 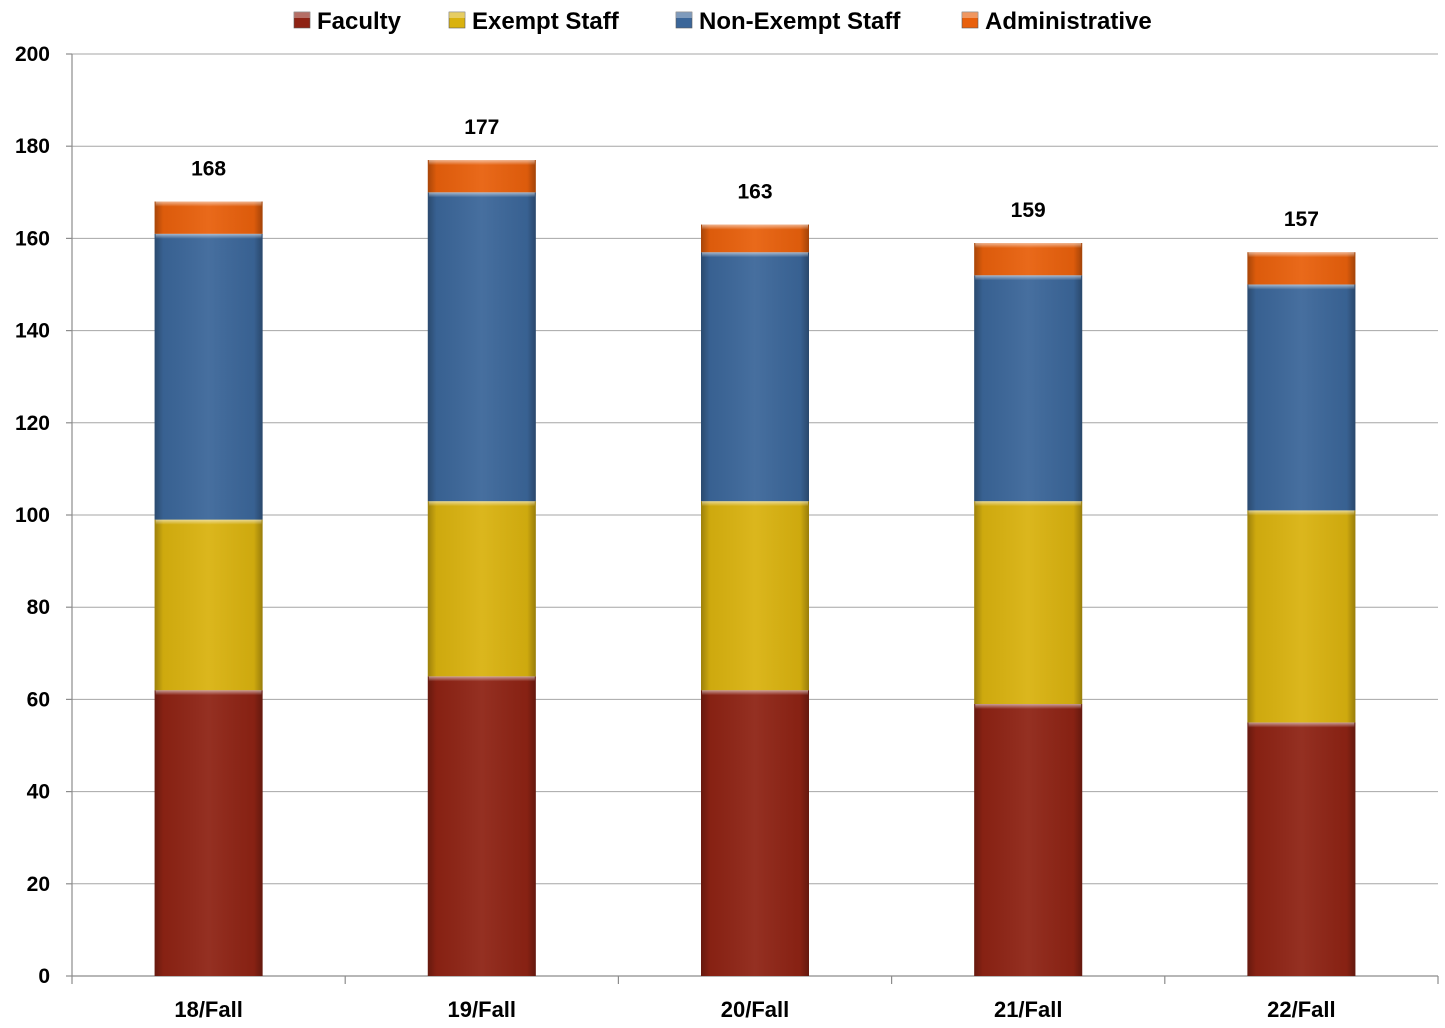 I want to click on bar-segment-administrative-19-fall, so click(x=481, y=176).